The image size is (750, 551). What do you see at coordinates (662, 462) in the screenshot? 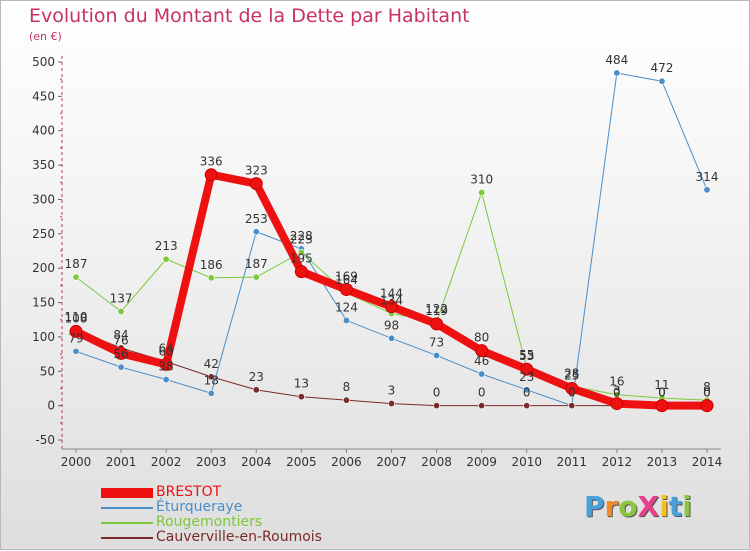
I see `x-tick-label: 2013` at bounding box center [662, 462].